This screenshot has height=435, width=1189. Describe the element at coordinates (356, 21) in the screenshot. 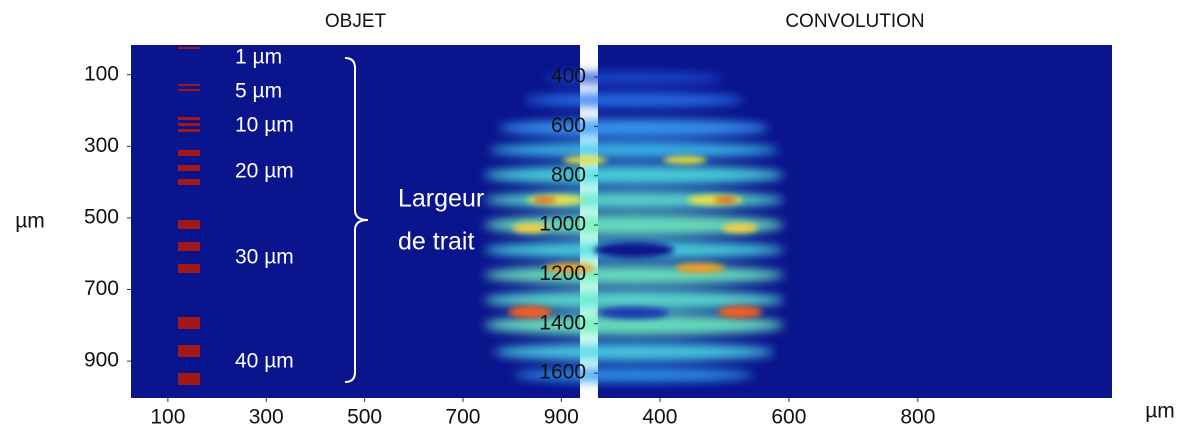

I see `chart-title: OBJET` at that location.